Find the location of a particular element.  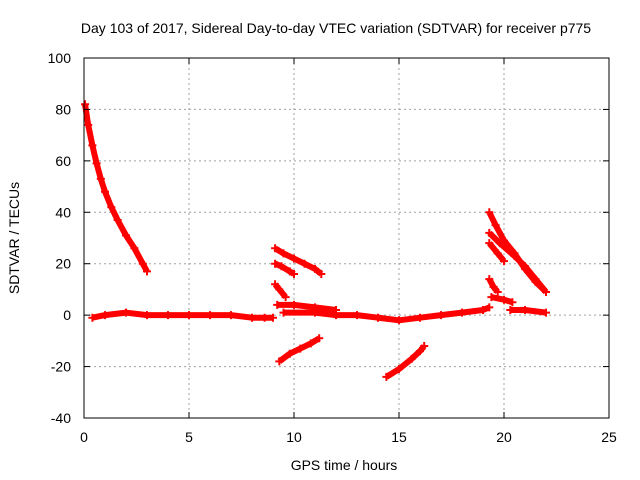

x-tick-label: 5 is located at coordinates (189, 437).